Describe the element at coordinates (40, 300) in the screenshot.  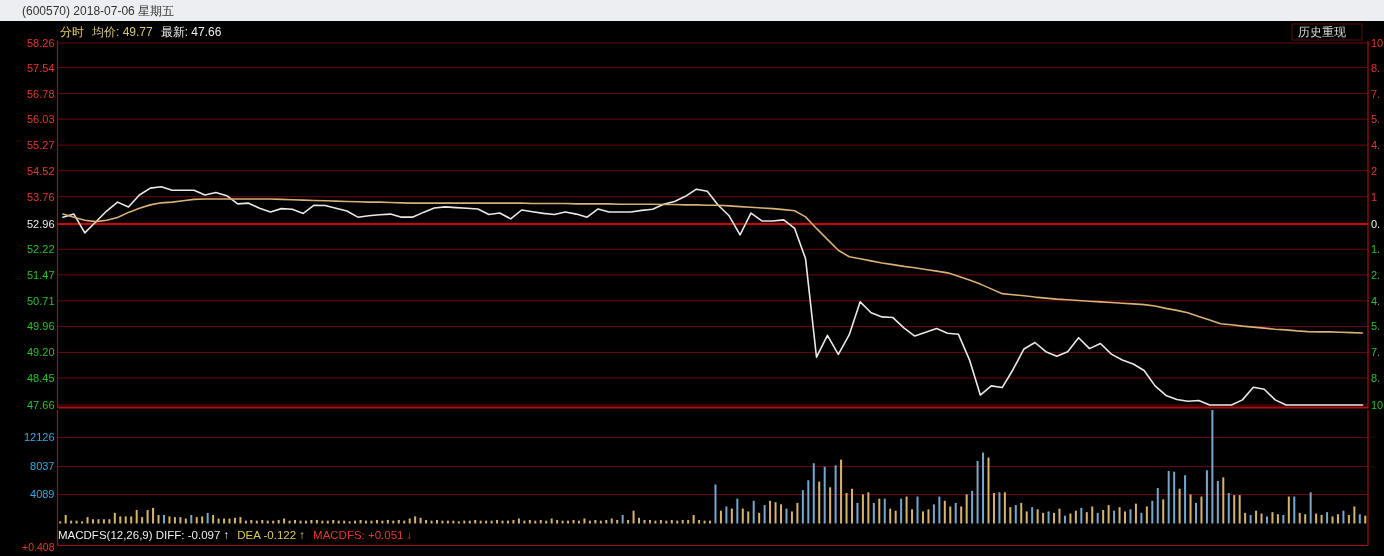
I see `y-tick-label: 50.71` at that location.